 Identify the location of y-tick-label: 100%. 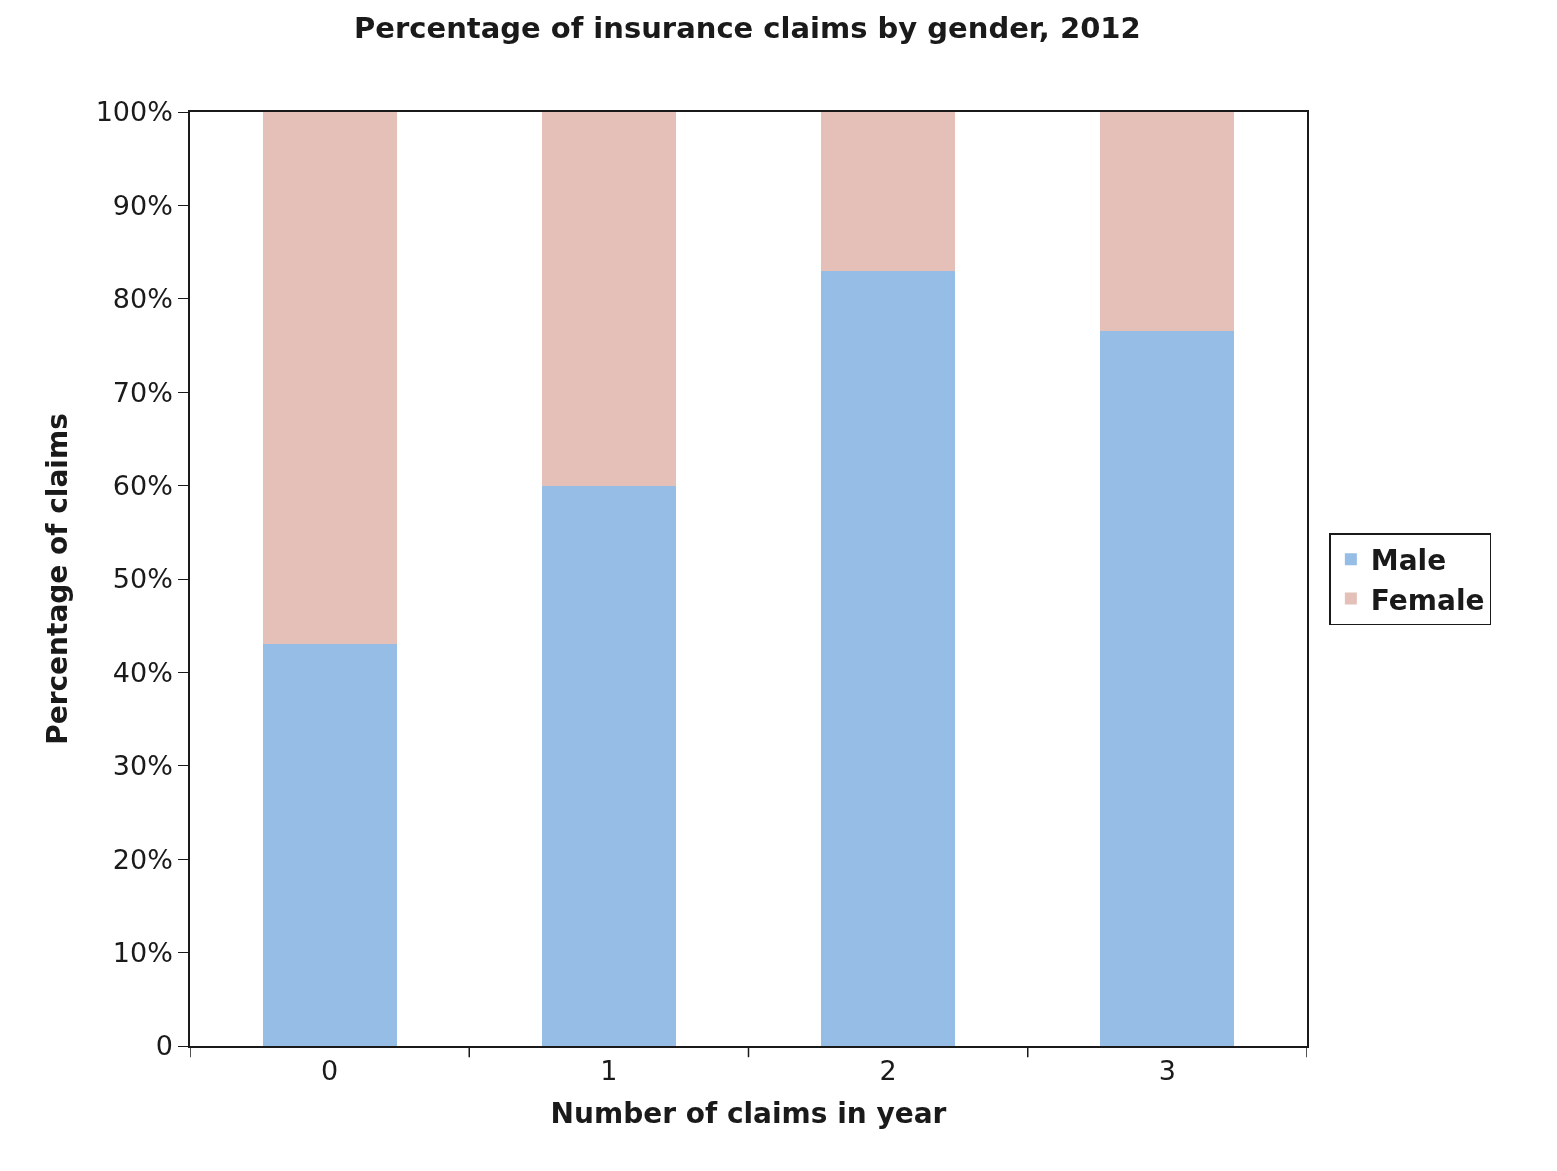
(134, 112).